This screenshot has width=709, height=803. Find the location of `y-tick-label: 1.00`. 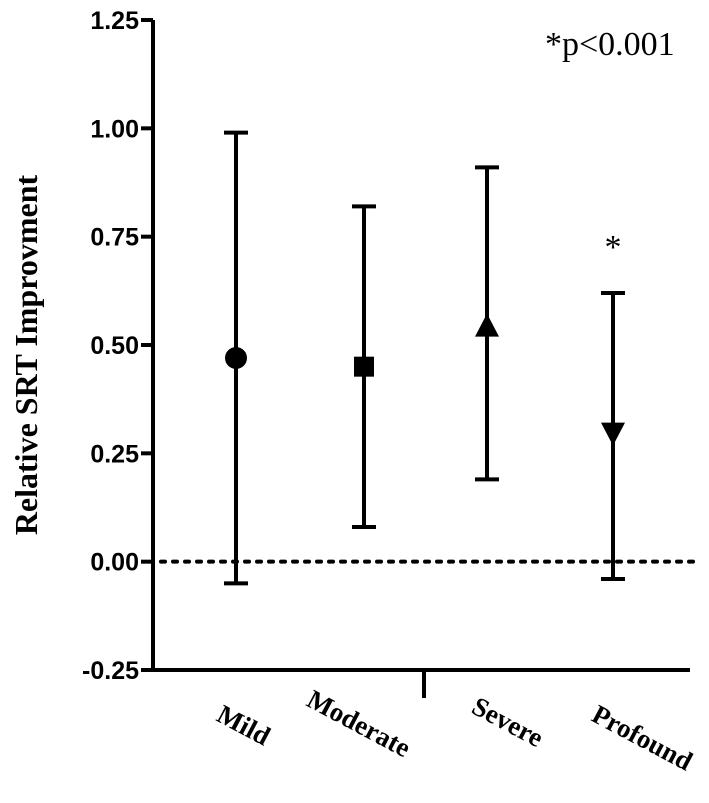

y-tick-label: 1.00 is located at coordinates (114, 129).